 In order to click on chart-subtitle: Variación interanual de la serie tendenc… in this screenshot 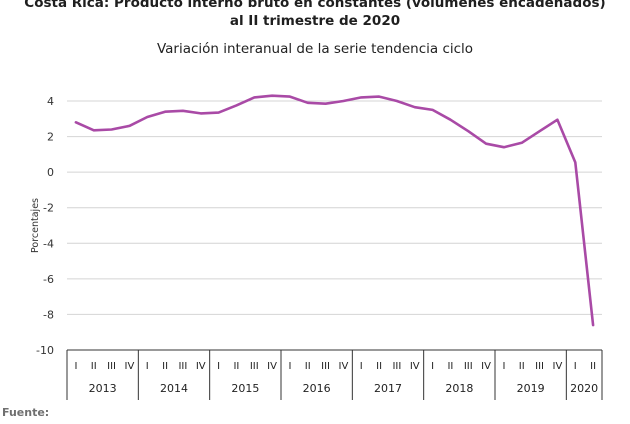, I will do `click(315, 49)`.